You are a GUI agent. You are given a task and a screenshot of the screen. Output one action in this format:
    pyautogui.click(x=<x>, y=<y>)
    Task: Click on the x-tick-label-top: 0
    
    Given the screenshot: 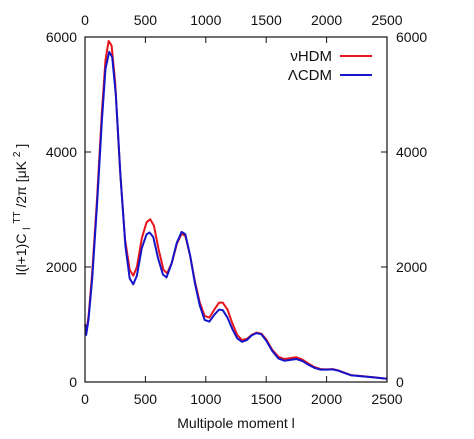 What is the action you would take?
    pyautogui.click(x=85, y=20)
    